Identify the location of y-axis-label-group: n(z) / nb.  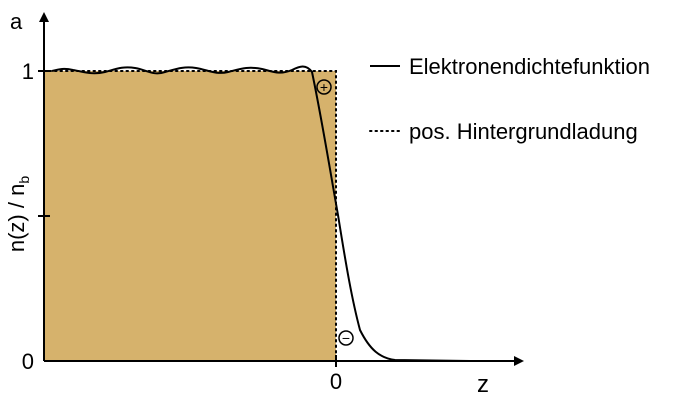
(18, 214).